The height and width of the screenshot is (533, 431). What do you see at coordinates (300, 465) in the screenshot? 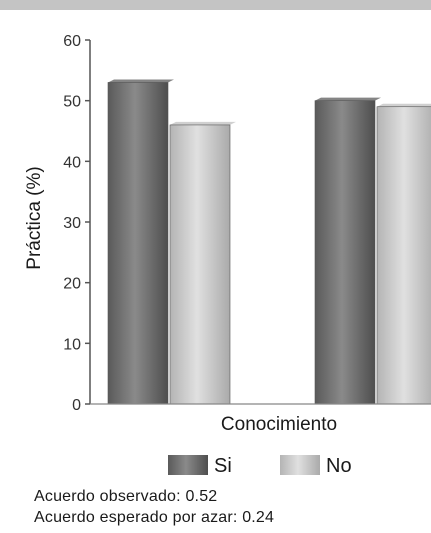
I see `legend-swatch-no` at bounding box center [300, 465].